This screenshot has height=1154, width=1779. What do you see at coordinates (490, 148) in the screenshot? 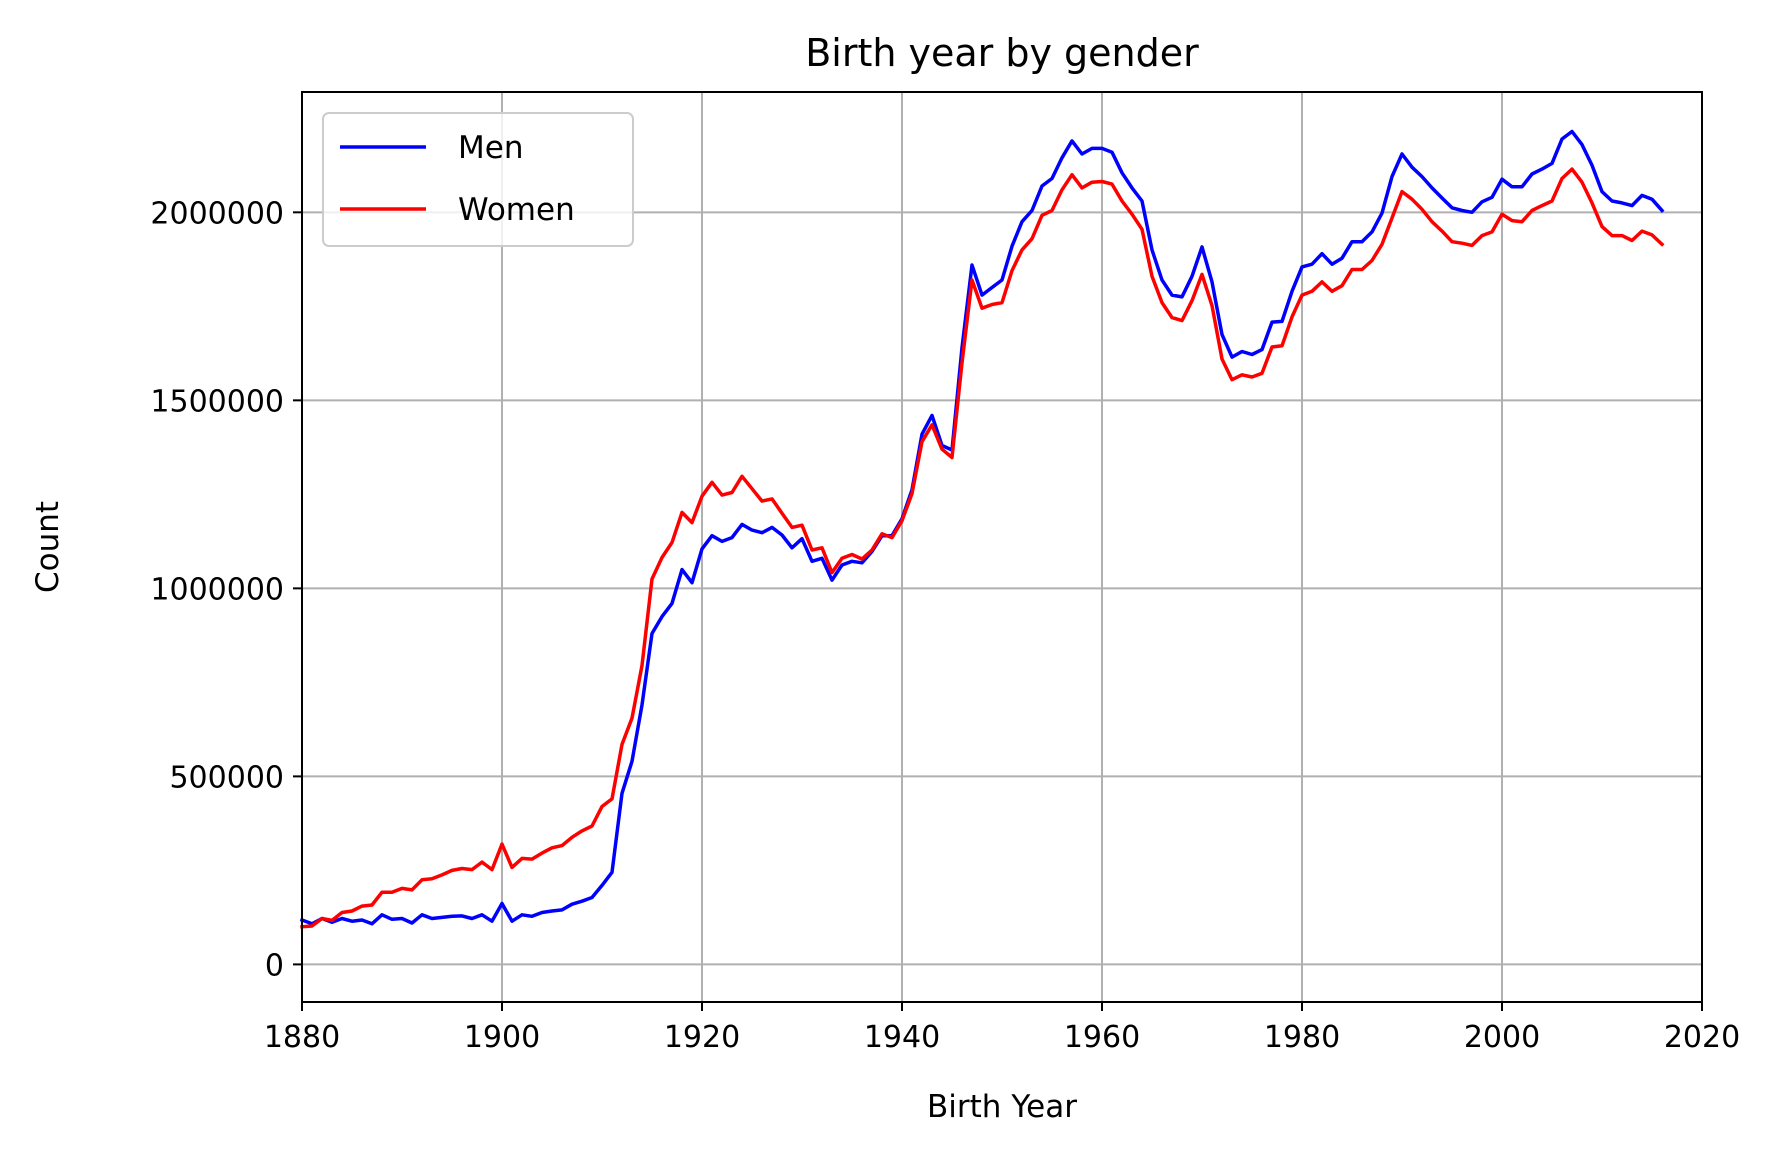
I see `legend-label-men: Men` at bounding box center [490, 148].